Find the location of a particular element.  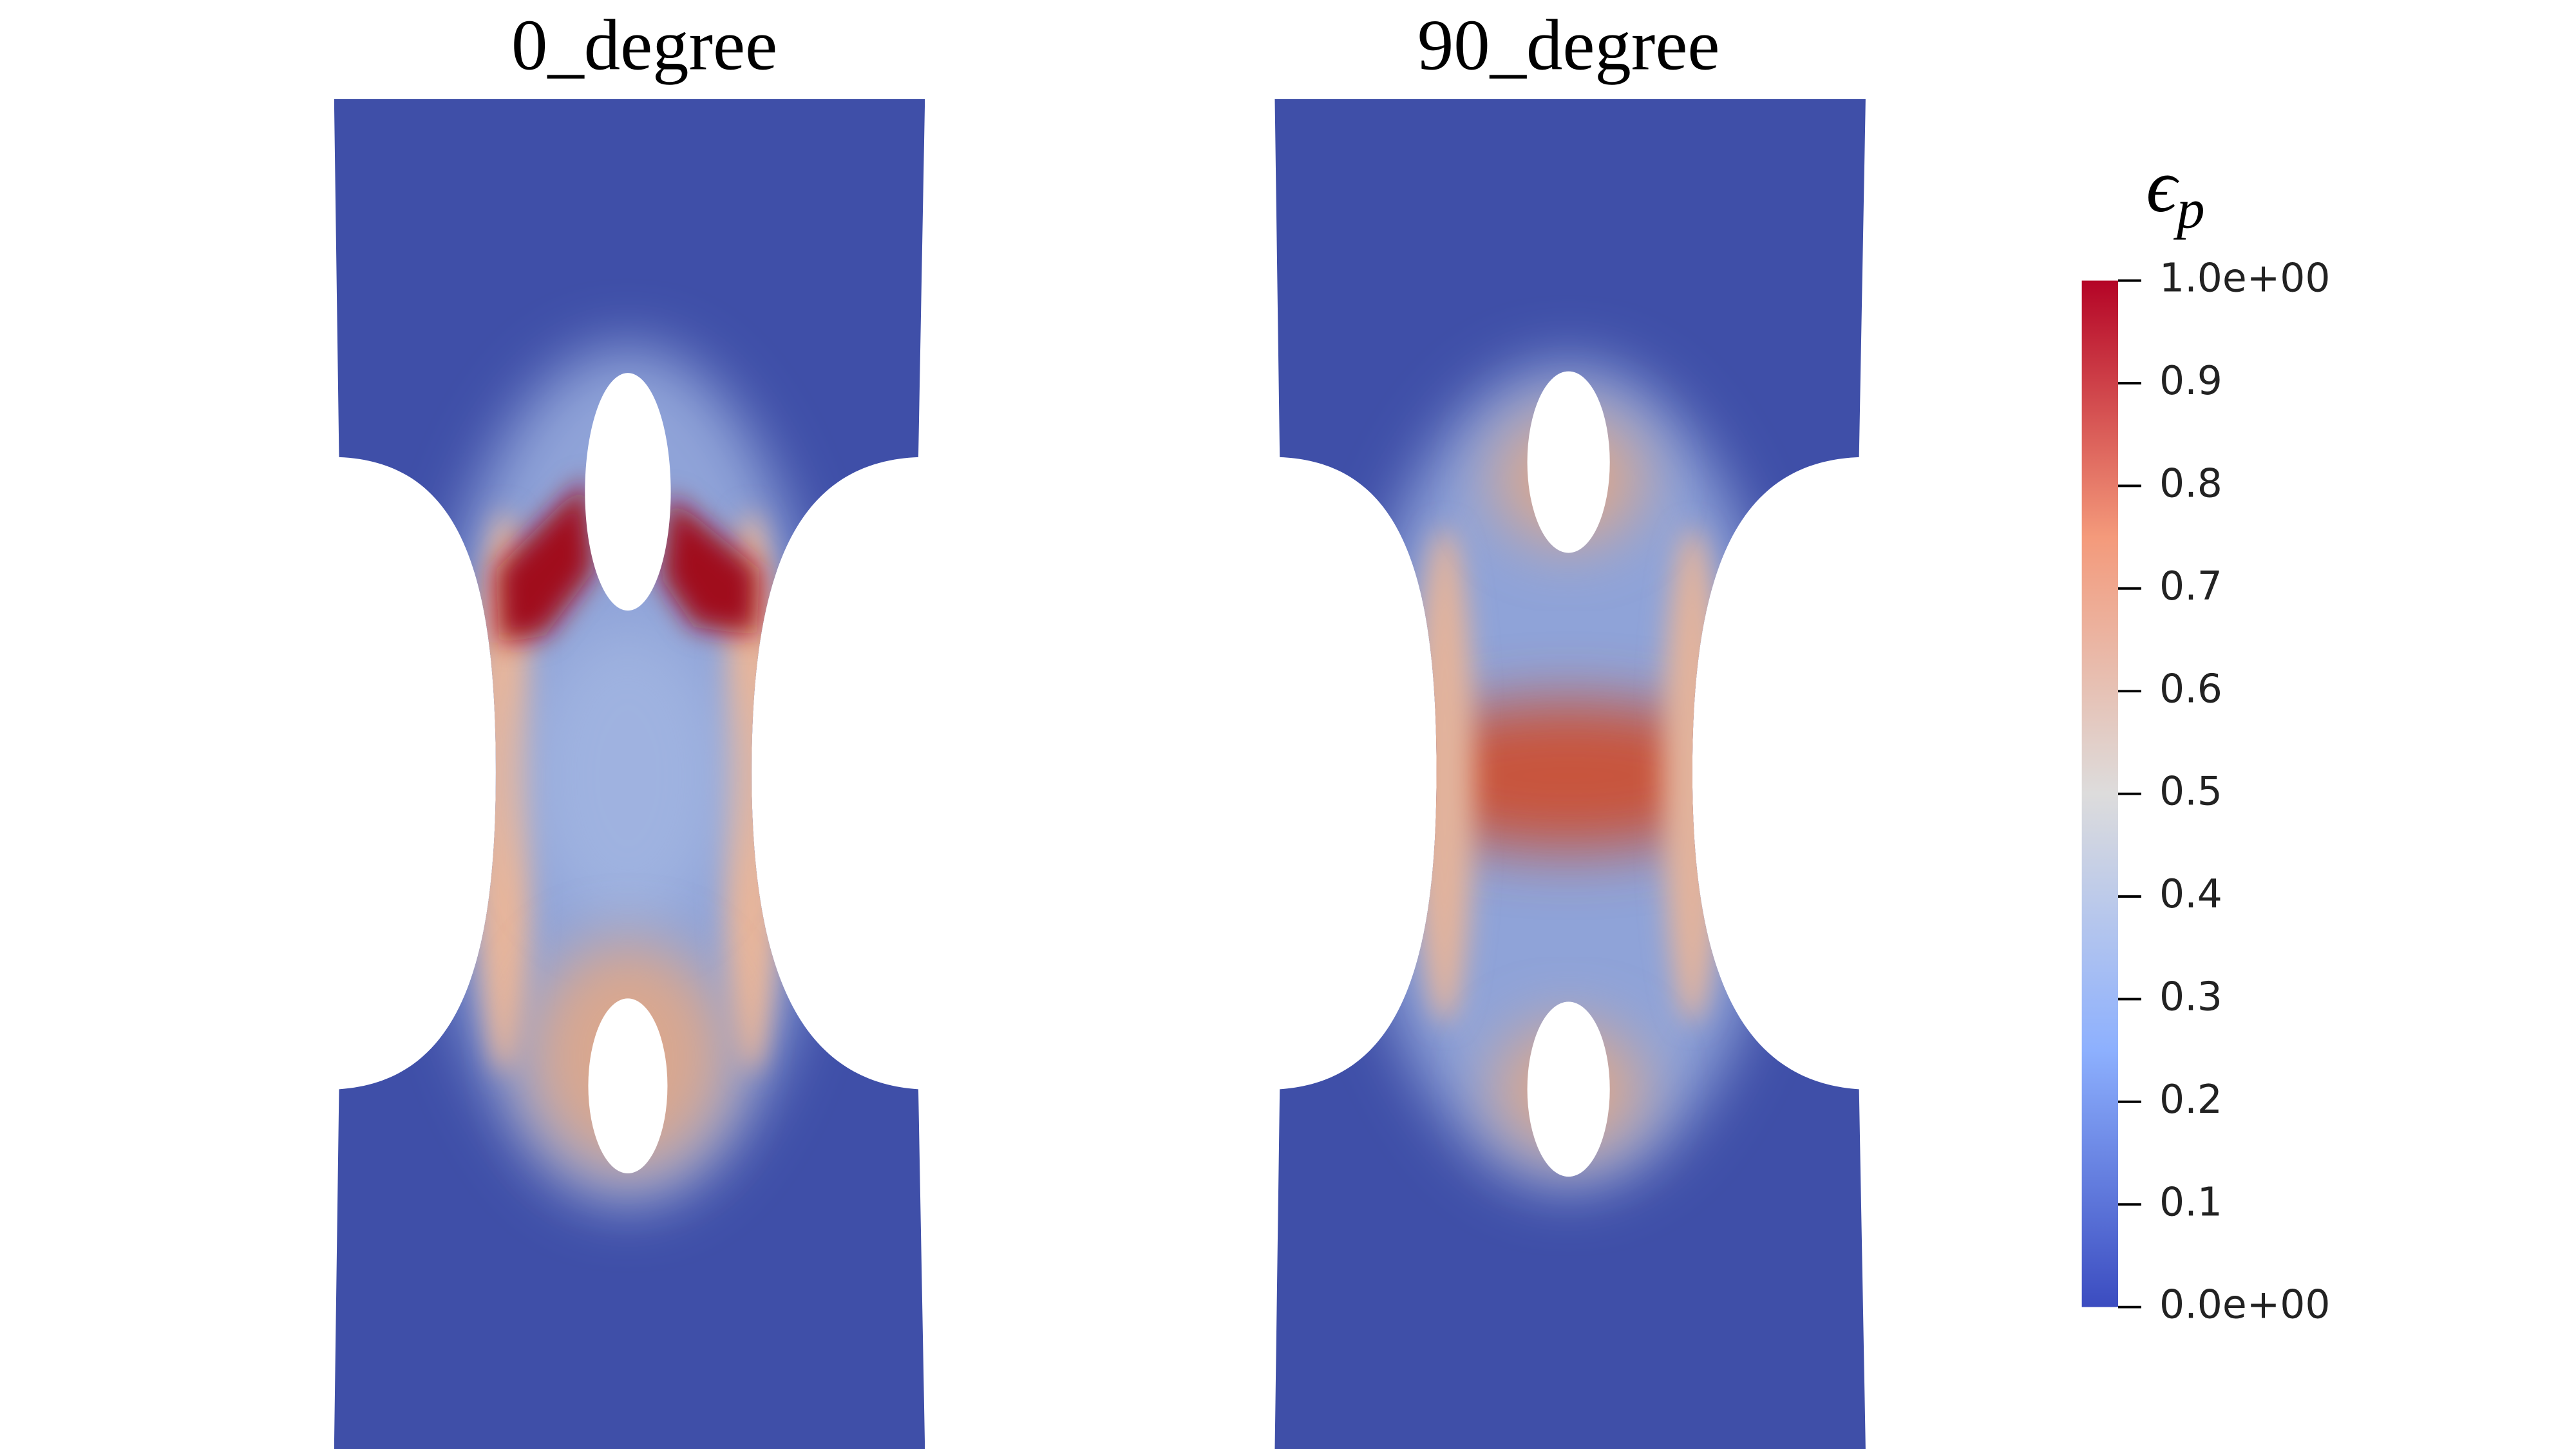

tick-label: 0.5 is located at coordinates (2190, 791).